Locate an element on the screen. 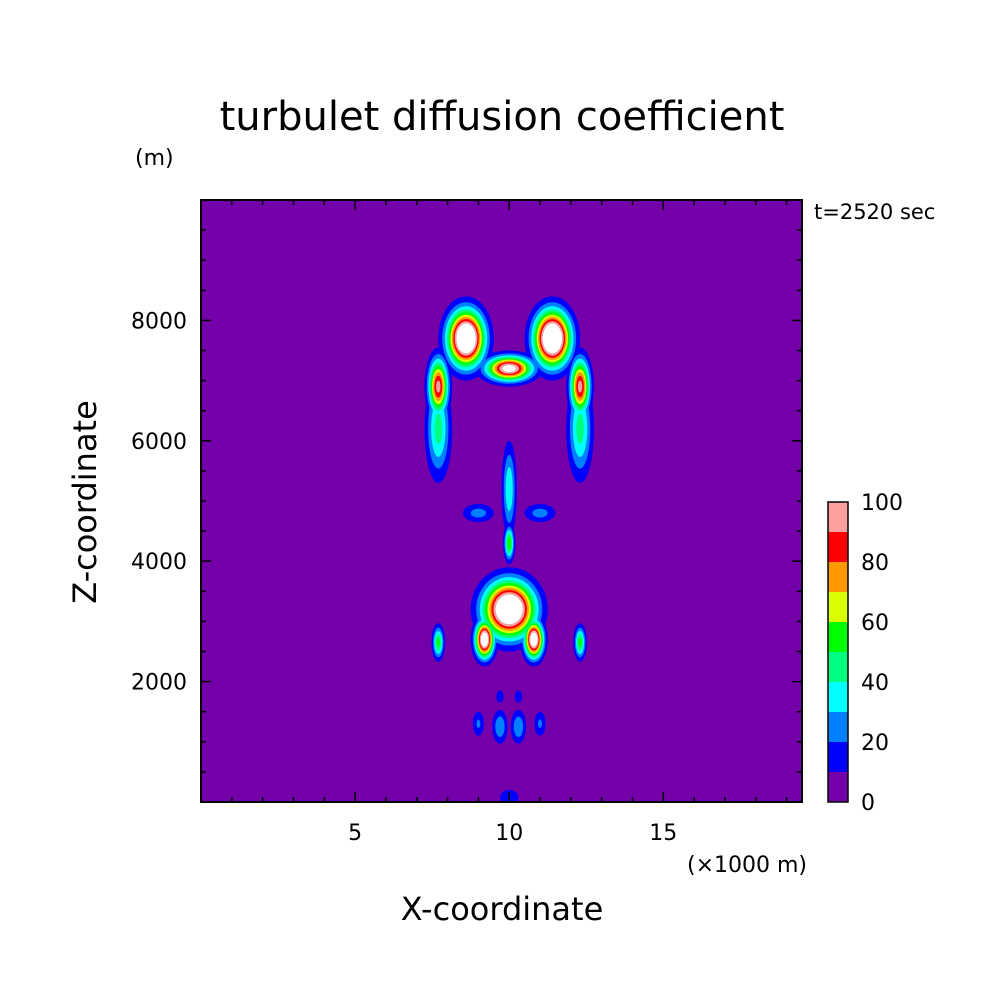  y-axis-label: Z-coordinate is located at coordinates (85, 502).